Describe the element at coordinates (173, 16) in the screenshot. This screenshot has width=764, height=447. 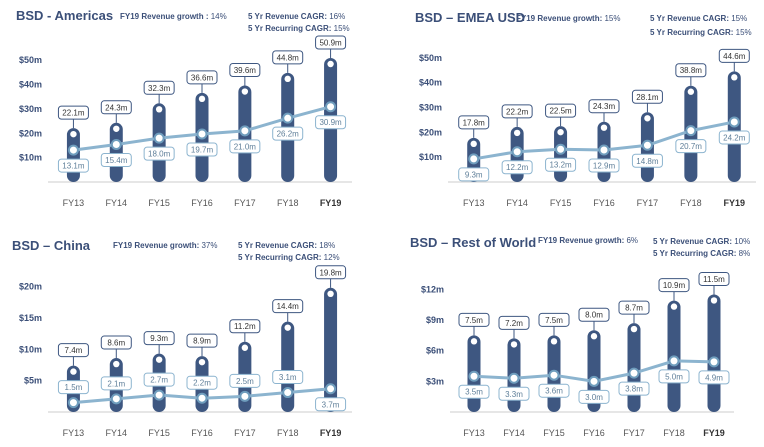
I see `growth-stat: FY19 Revenue growth : 14%` at that location.